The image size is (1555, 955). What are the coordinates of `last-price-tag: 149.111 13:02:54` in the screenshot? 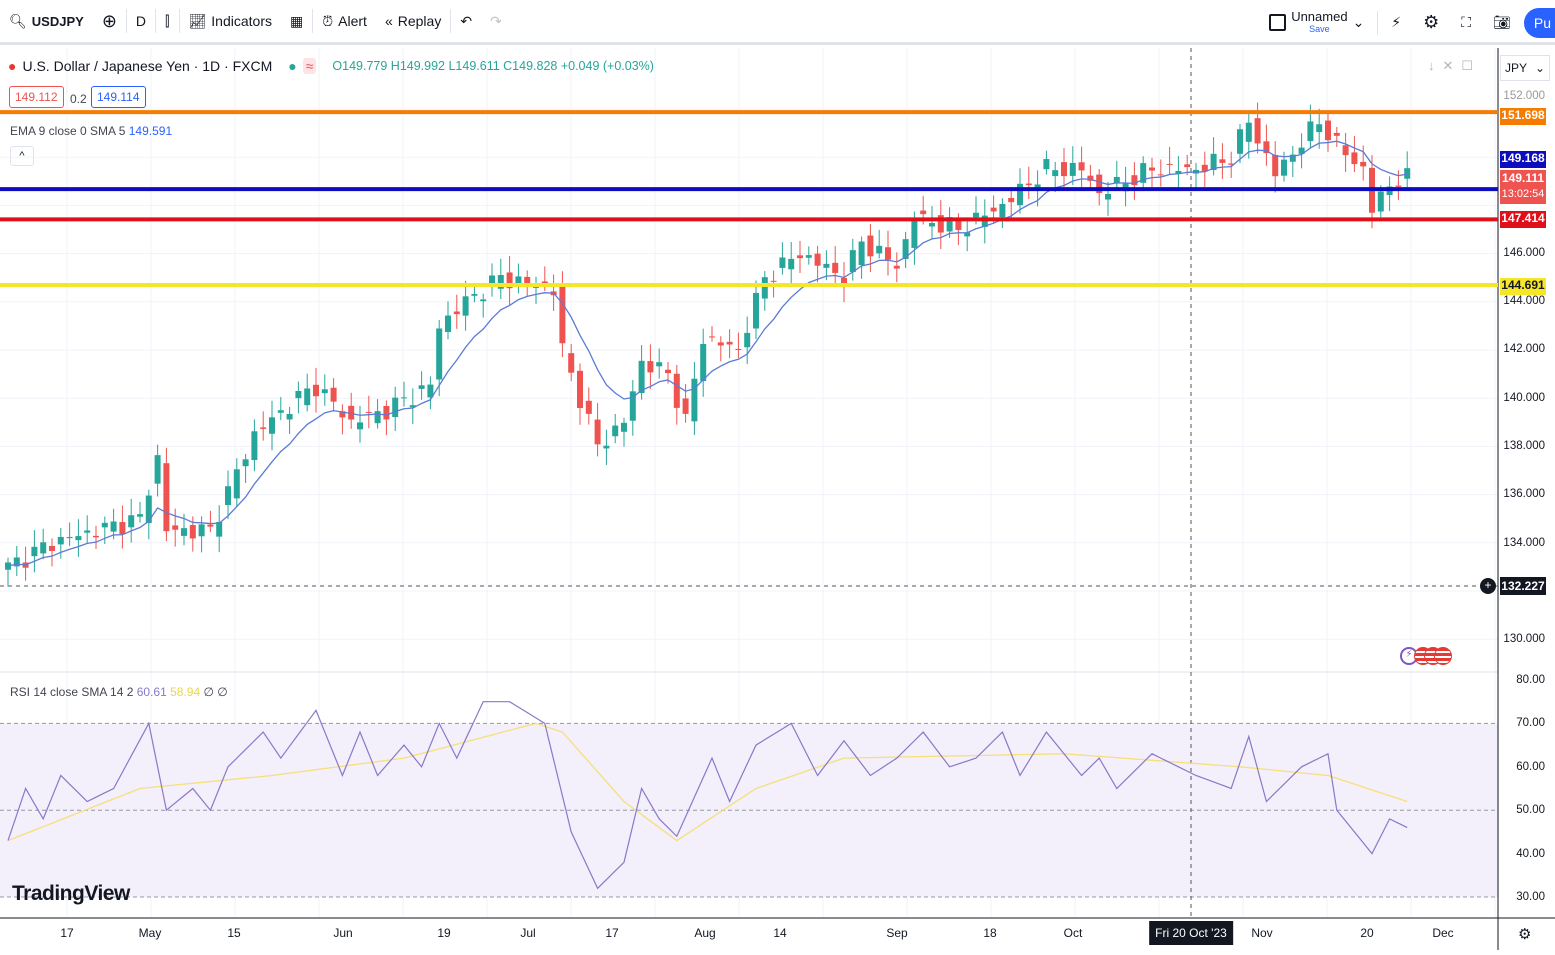 It's located at (1523, 187).